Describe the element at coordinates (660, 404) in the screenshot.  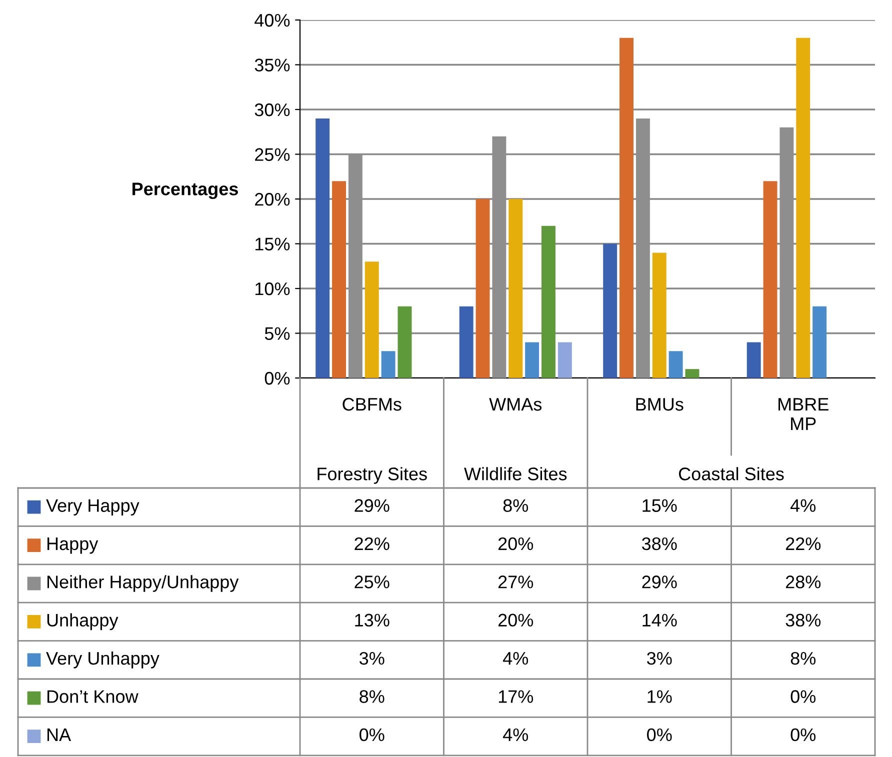
I see `x-tick-label: BMUs` at that location.